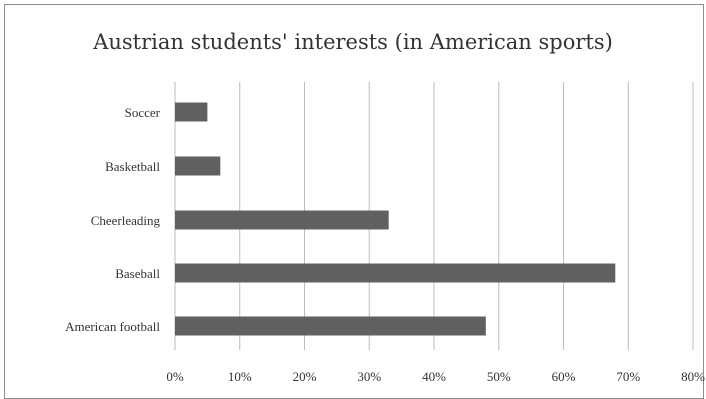  What do you see at coordinates (395, 273) in the screenshot?
I see `bar-baseball` at bounding box center [395, 273].